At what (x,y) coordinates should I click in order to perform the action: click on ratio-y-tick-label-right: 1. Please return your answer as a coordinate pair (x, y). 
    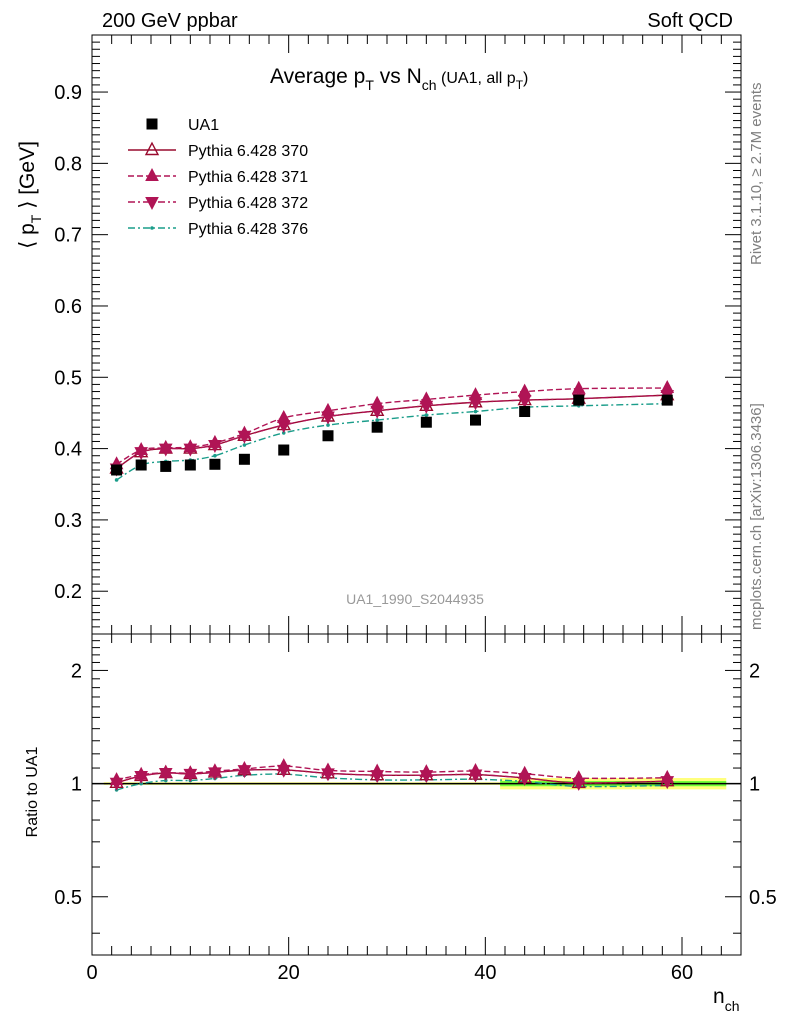
    Looking at the image, I should click on (754, 785).